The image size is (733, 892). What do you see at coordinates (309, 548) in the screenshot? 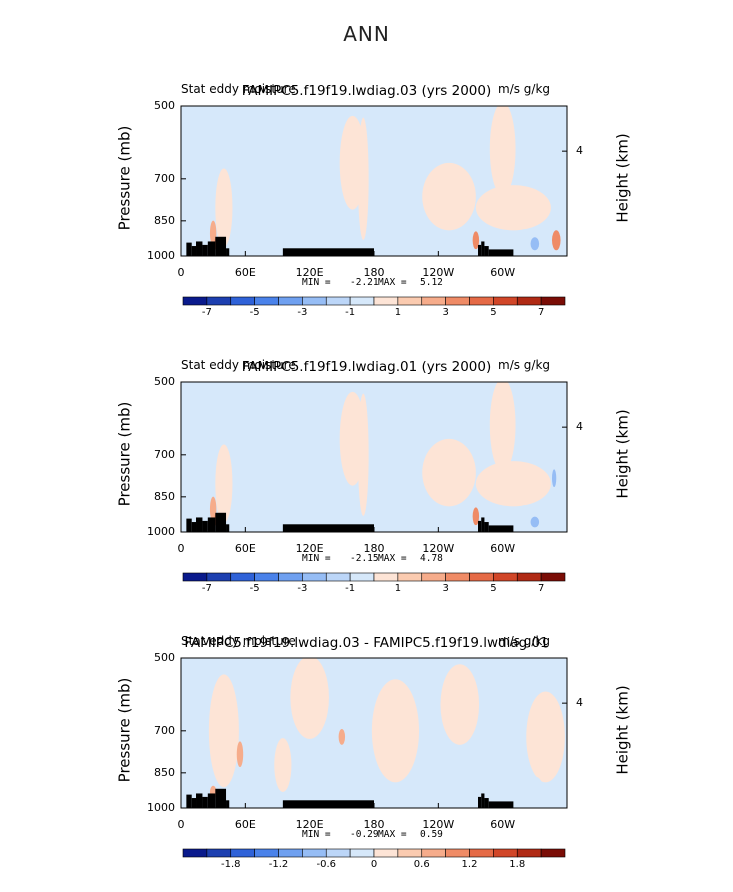
I see `longitude-tick: 120E` at bounding box center [309, 548].